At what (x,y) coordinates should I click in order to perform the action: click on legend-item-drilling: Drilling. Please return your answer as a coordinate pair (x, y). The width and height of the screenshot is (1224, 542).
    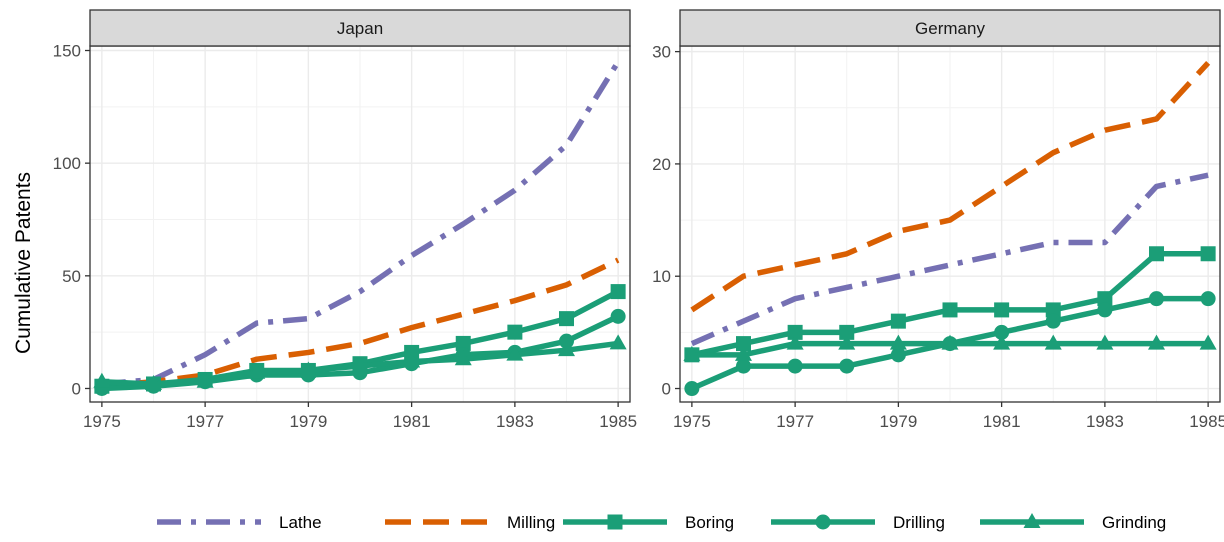
    Looking at the image, I should click on (858, 522).